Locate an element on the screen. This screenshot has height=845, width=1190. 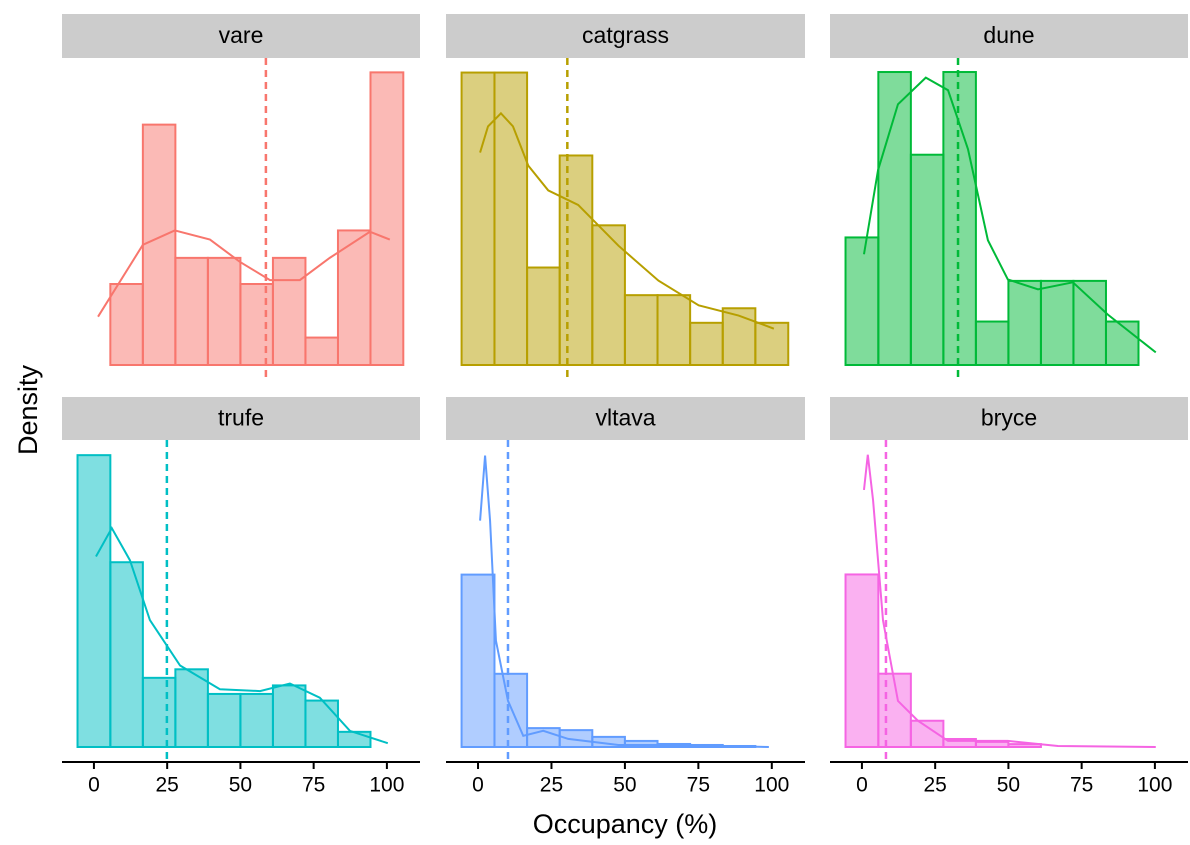
strip-text: vare is located at coordinates (241, 35).